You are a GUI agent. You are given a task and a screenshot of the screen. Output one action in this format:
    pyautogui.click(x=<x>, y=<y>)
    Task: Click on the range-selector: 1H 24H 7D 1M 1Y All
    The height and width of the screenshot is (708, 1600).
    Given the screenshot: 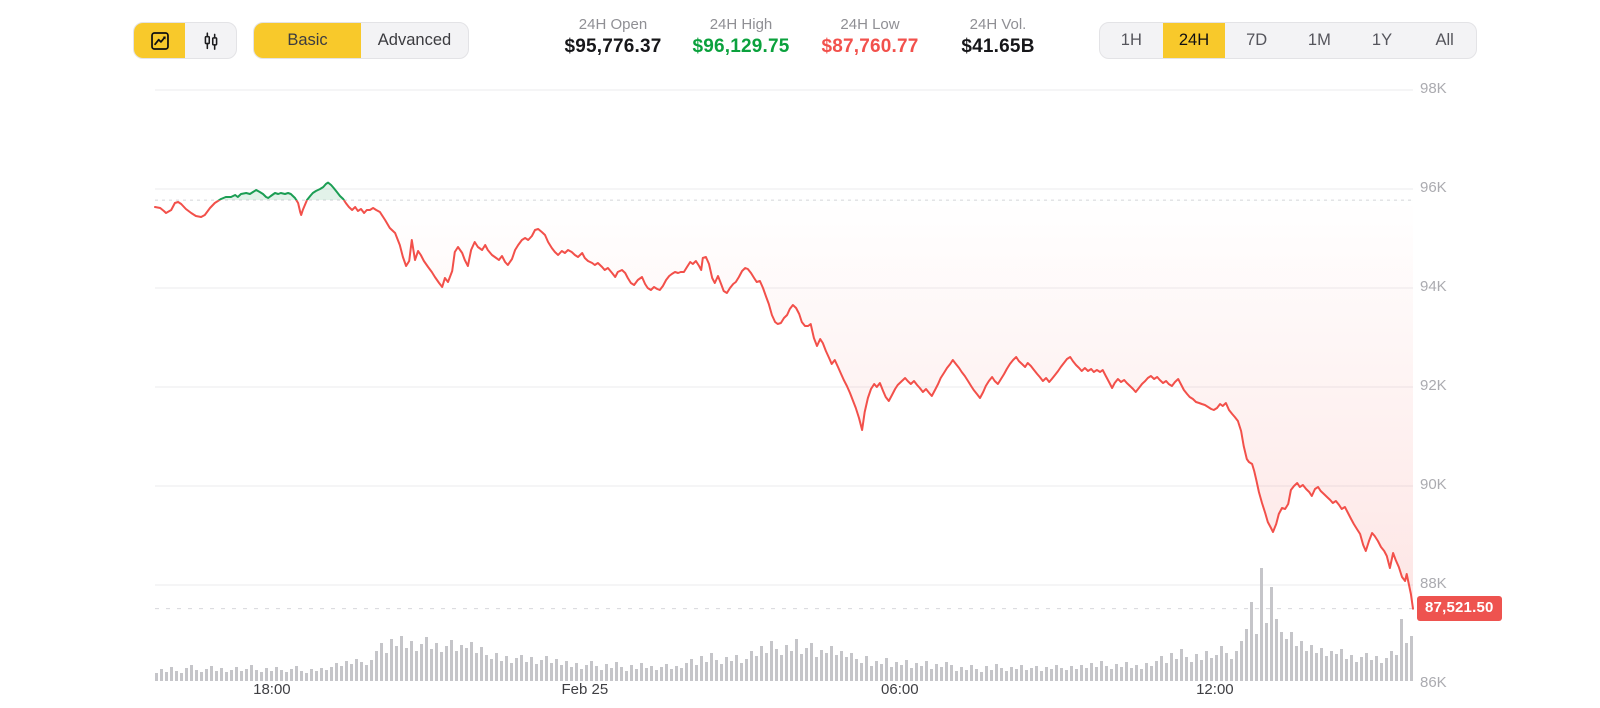 What is the action you would take?
    pyautogui.click(x=1288, y=40)
    